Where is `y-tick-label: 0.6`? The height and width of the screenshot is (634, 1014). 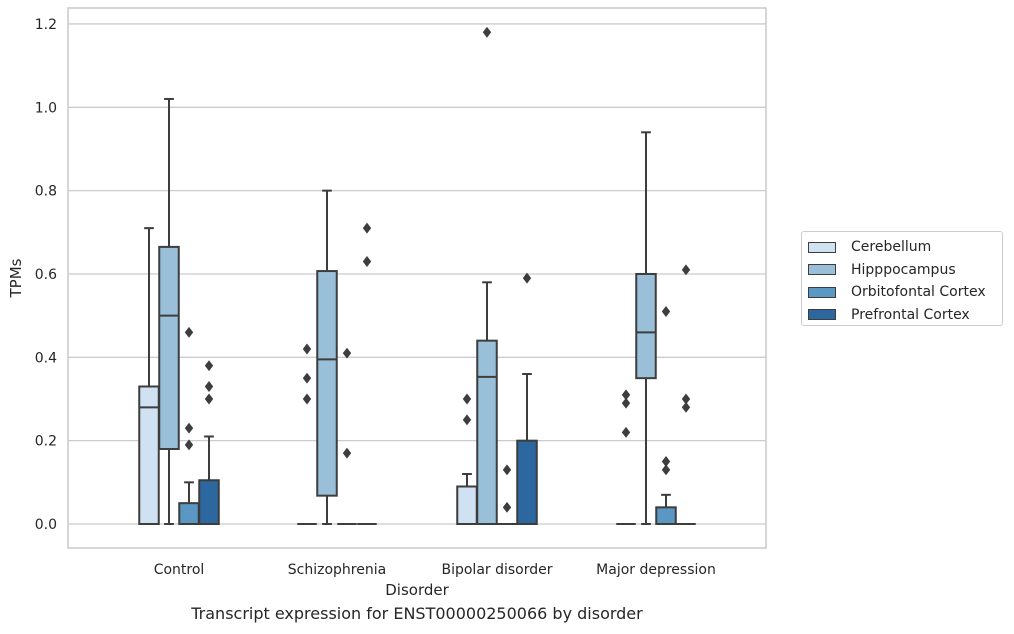 y-tick-label: 0.6 is located at coordinates (46, 275).